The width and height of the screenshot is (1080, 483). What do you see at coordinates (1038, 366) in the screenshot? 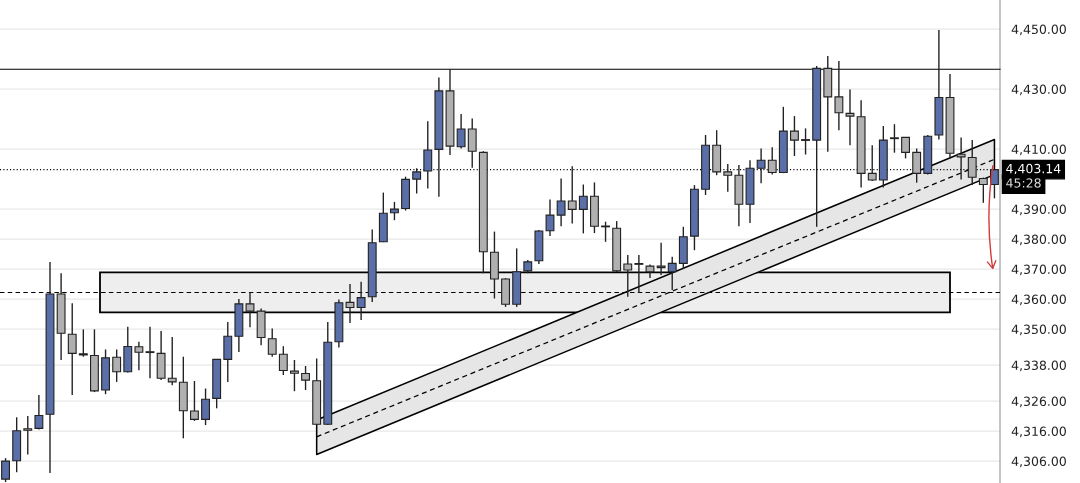
I see `y-tick-label: 4,338.00` at bounding box center [1038, 366].